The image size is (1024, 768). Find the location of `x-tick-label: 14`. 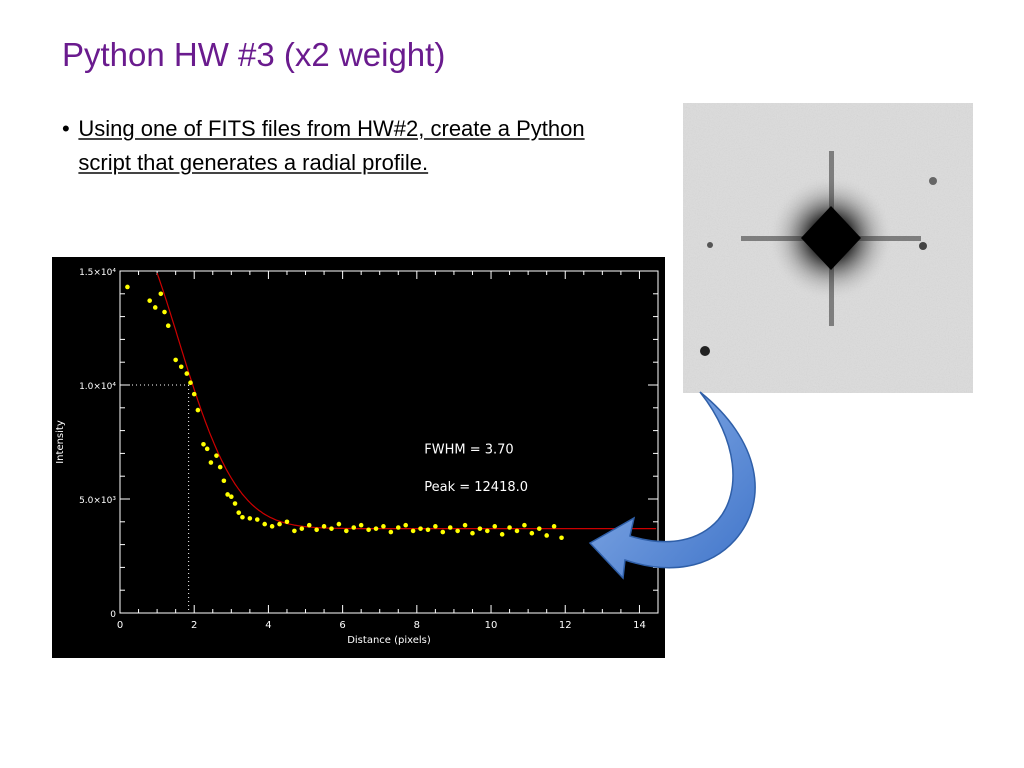

x-tick-label: 14 is located at coordinates (639, 625).